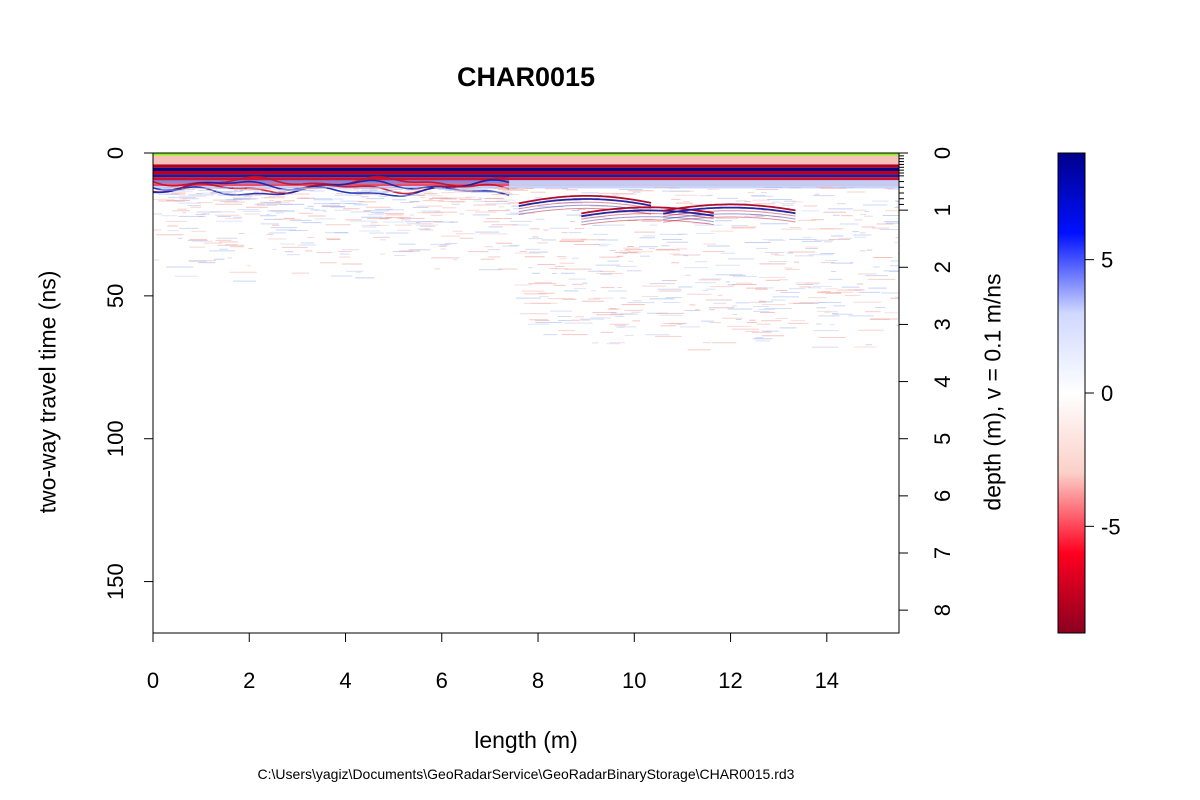 The width and height of the screenshot is (1200, 800). What do you see at coordinates (1107, 260) in the screenshot?
I see `colorbar-tick-label: 5` at bounding box center [1107, 260].